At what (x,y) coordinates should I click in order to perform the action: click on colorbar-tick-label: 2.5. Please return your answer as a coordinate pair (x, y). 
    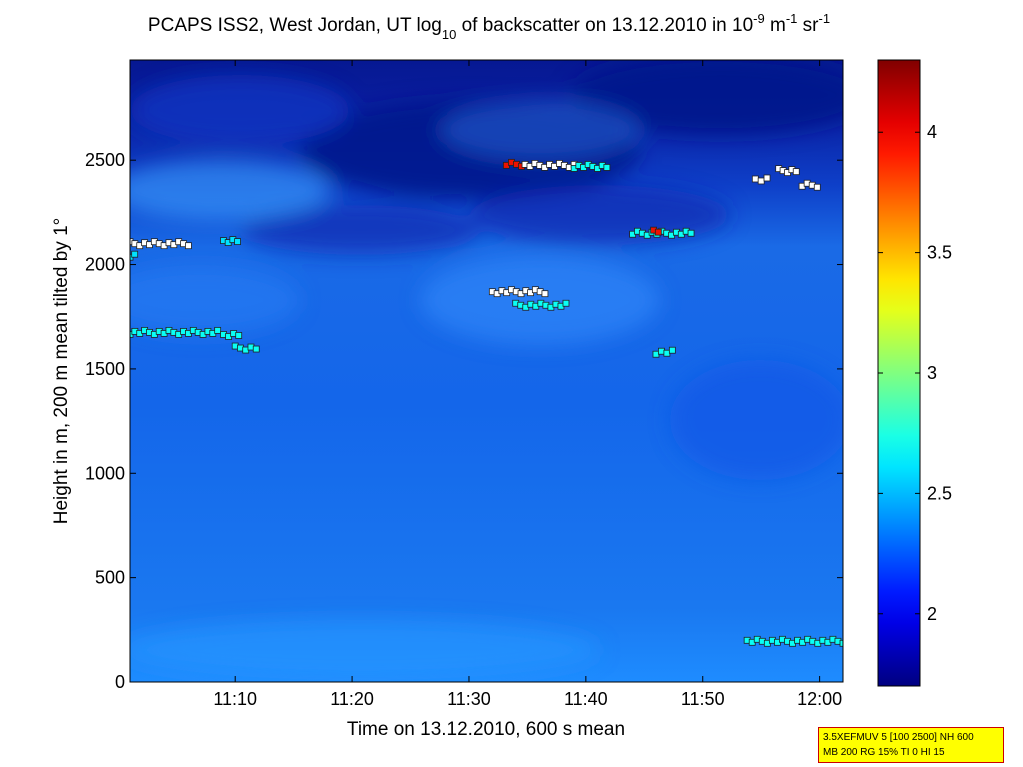
    Looking at the image, I should click on (939, 493).